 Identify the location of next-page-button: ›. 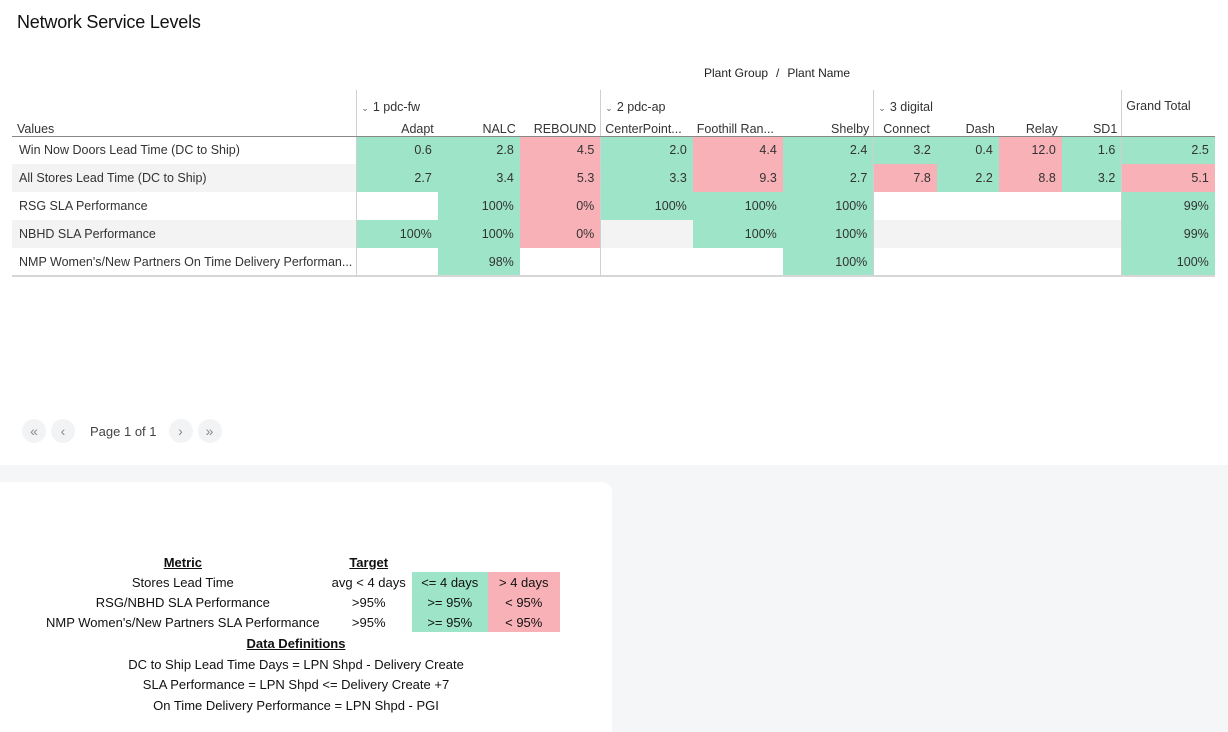
(180, 431).